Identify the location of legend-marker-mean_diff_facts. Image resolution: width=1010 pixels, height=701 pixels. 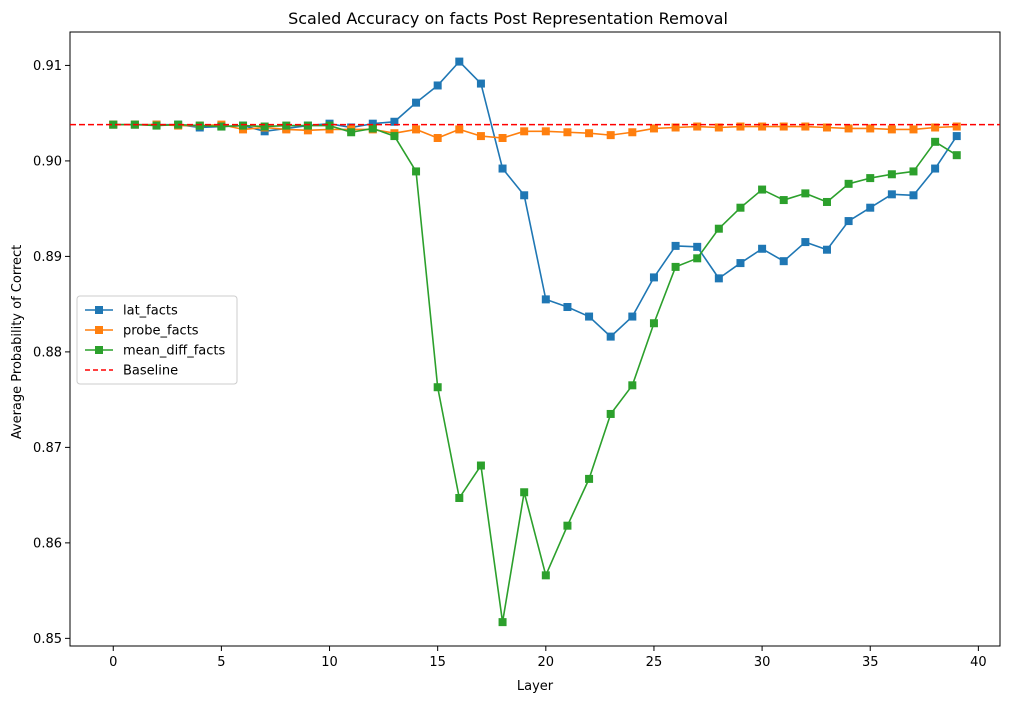
(99, 350).